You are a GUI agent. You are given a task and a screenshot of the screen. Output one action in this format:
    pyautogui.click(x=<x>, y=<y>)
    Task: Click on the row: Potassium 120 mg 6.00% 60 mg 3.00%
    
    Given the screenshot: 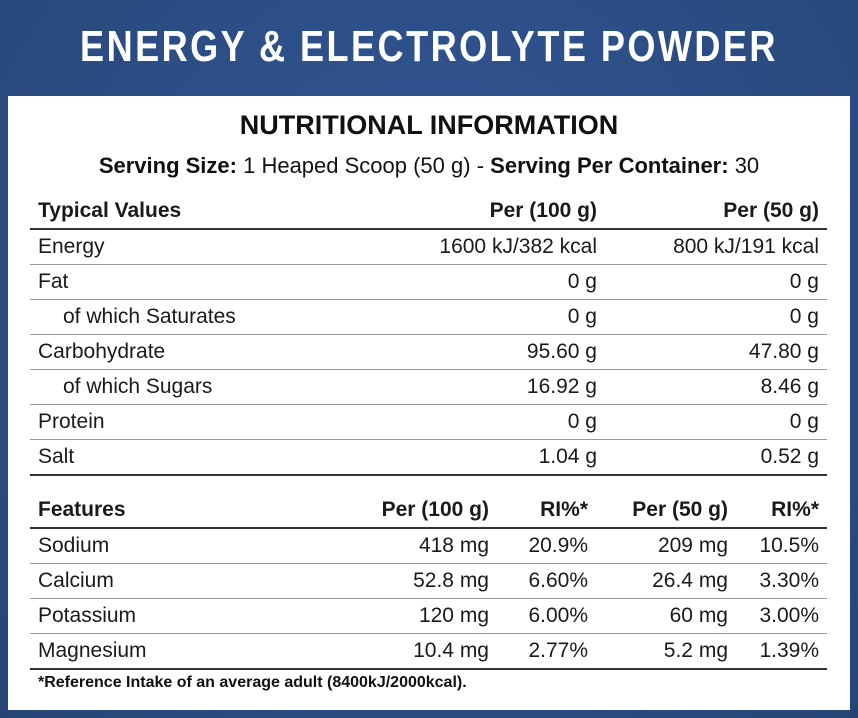 What is the action you would take?
    pyautogui.click(x=428, y=616)
    